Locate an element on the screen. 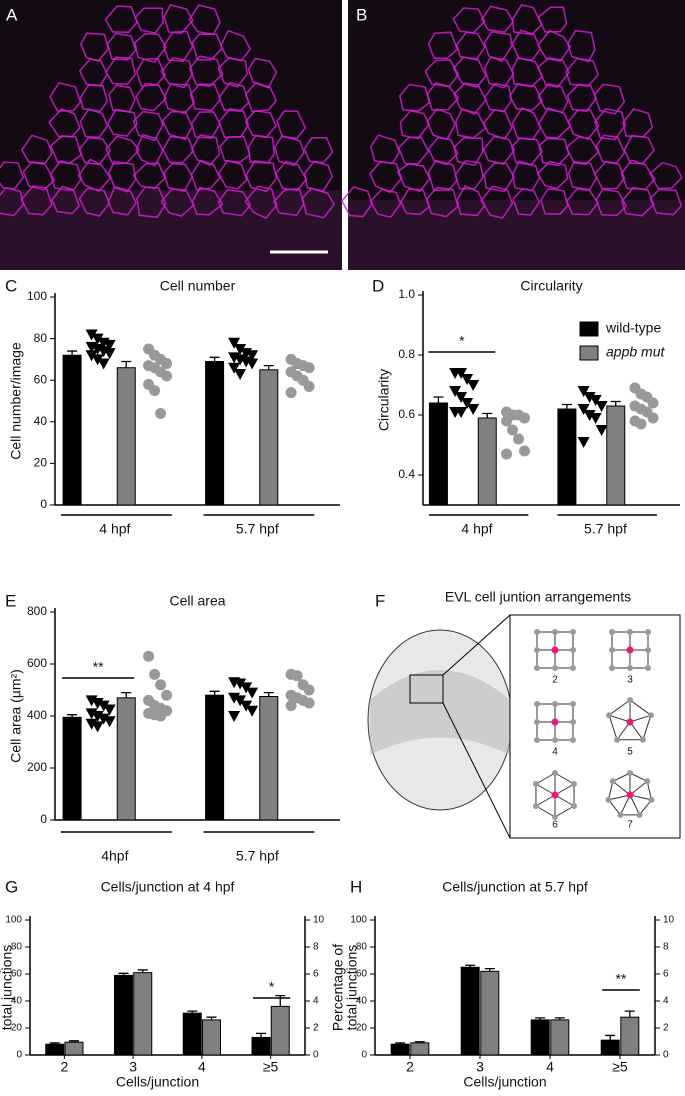 The height and width of the screenshot is (1096, 685). embryo-cells is located at coordinates (440, 712).